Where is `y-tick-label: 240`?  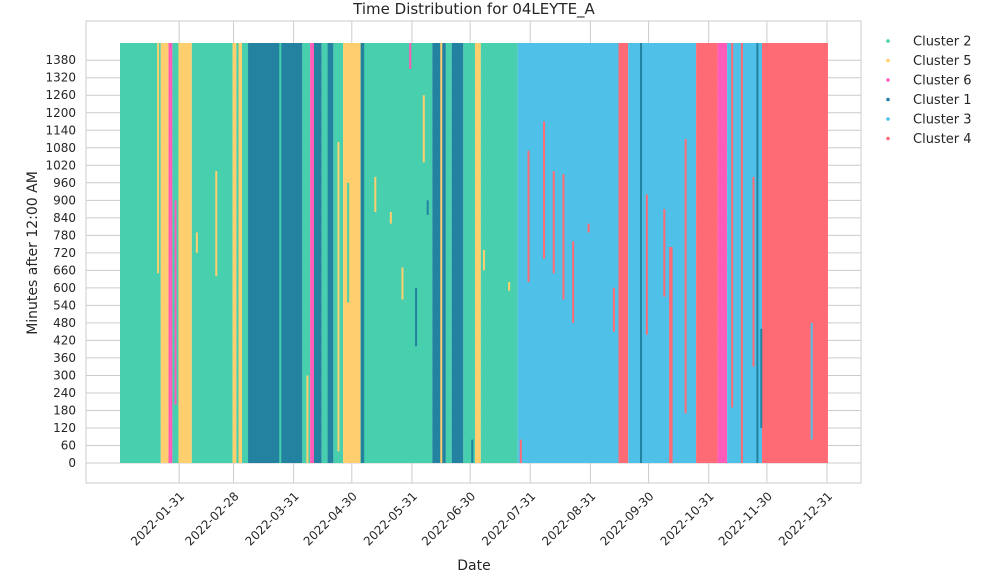 y-tick-label: 240 is located at coordinates (64, 393).